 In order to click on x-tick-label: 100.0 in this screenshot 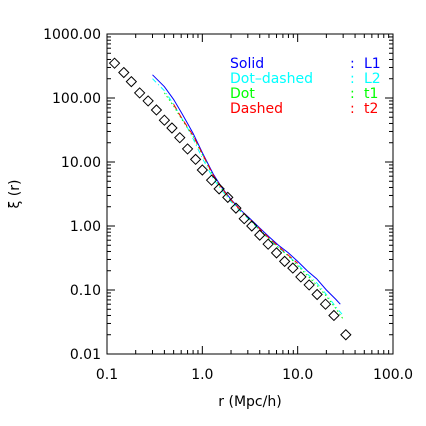, I will do `click(393, 375)`.